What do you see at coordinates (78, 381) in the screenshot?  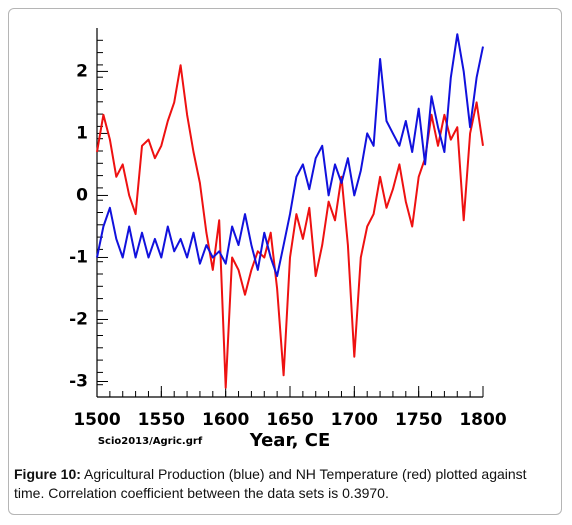 I see `y-tick-label: -3` at bounding box center [78, 381].